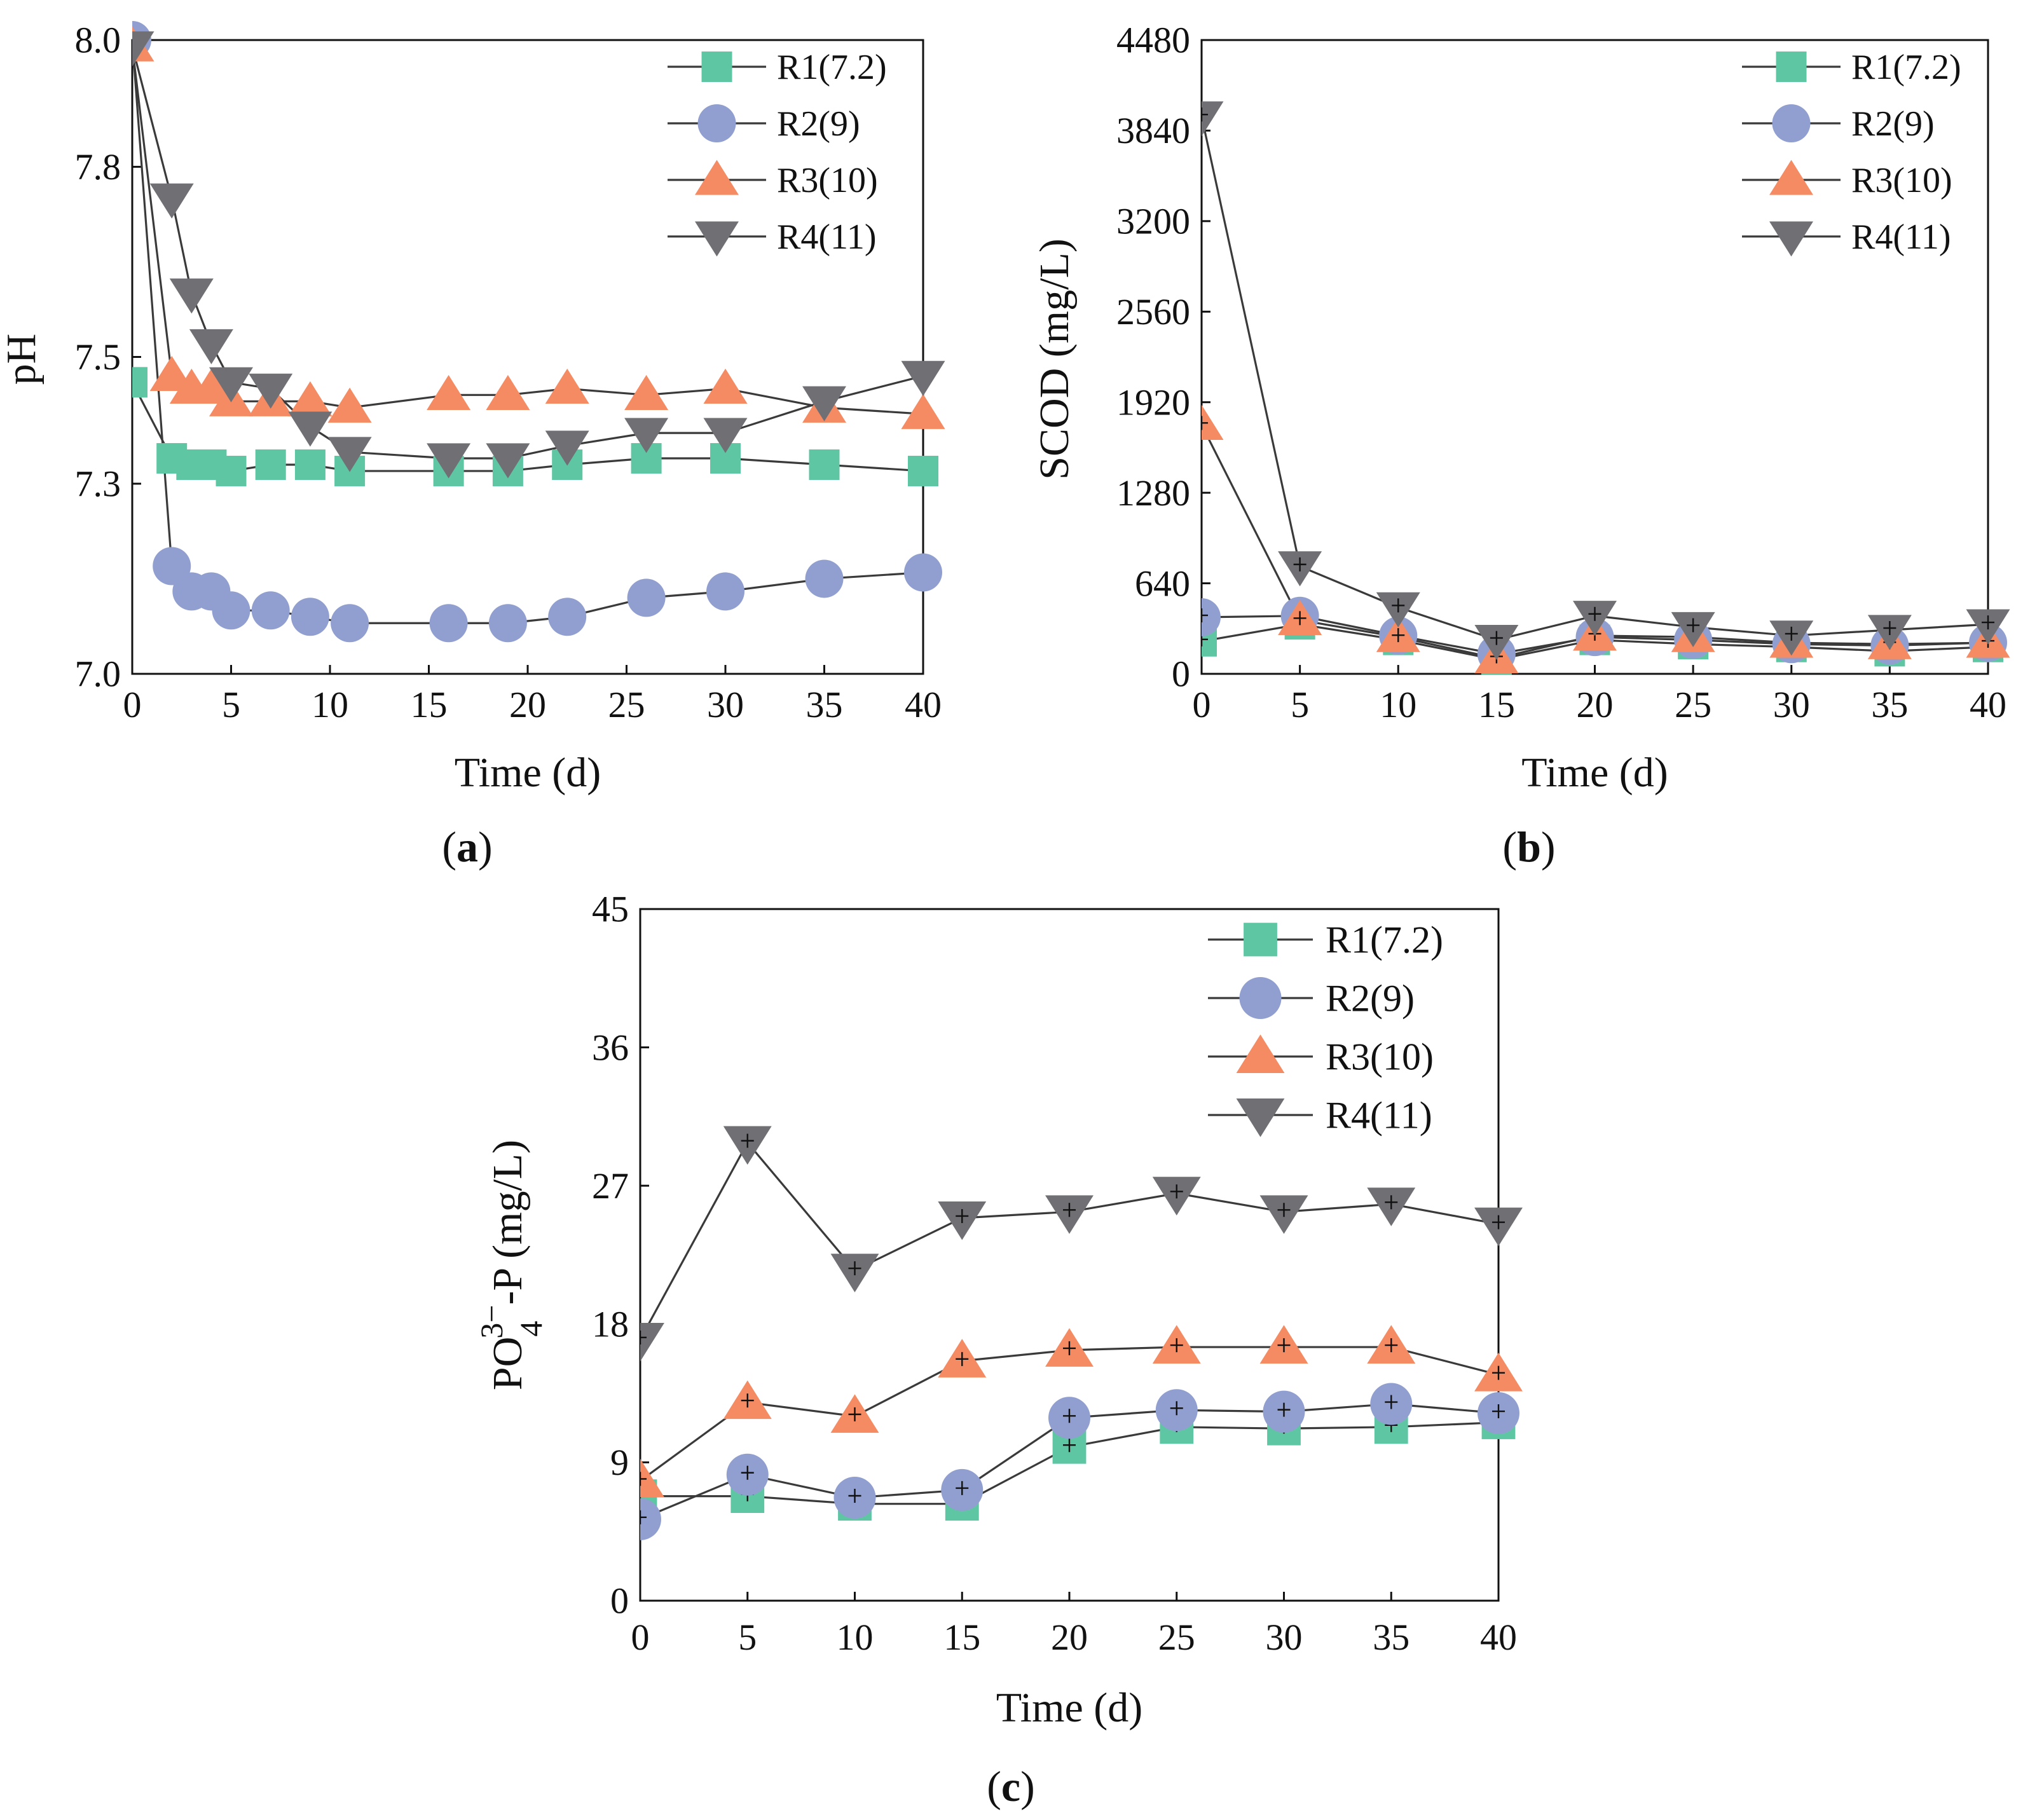 This screenshot has width=2023, height=1820. Describe the element at coordinates (1153, 222) in the screenshot. I see `y-tick-label: 3200` at that location.